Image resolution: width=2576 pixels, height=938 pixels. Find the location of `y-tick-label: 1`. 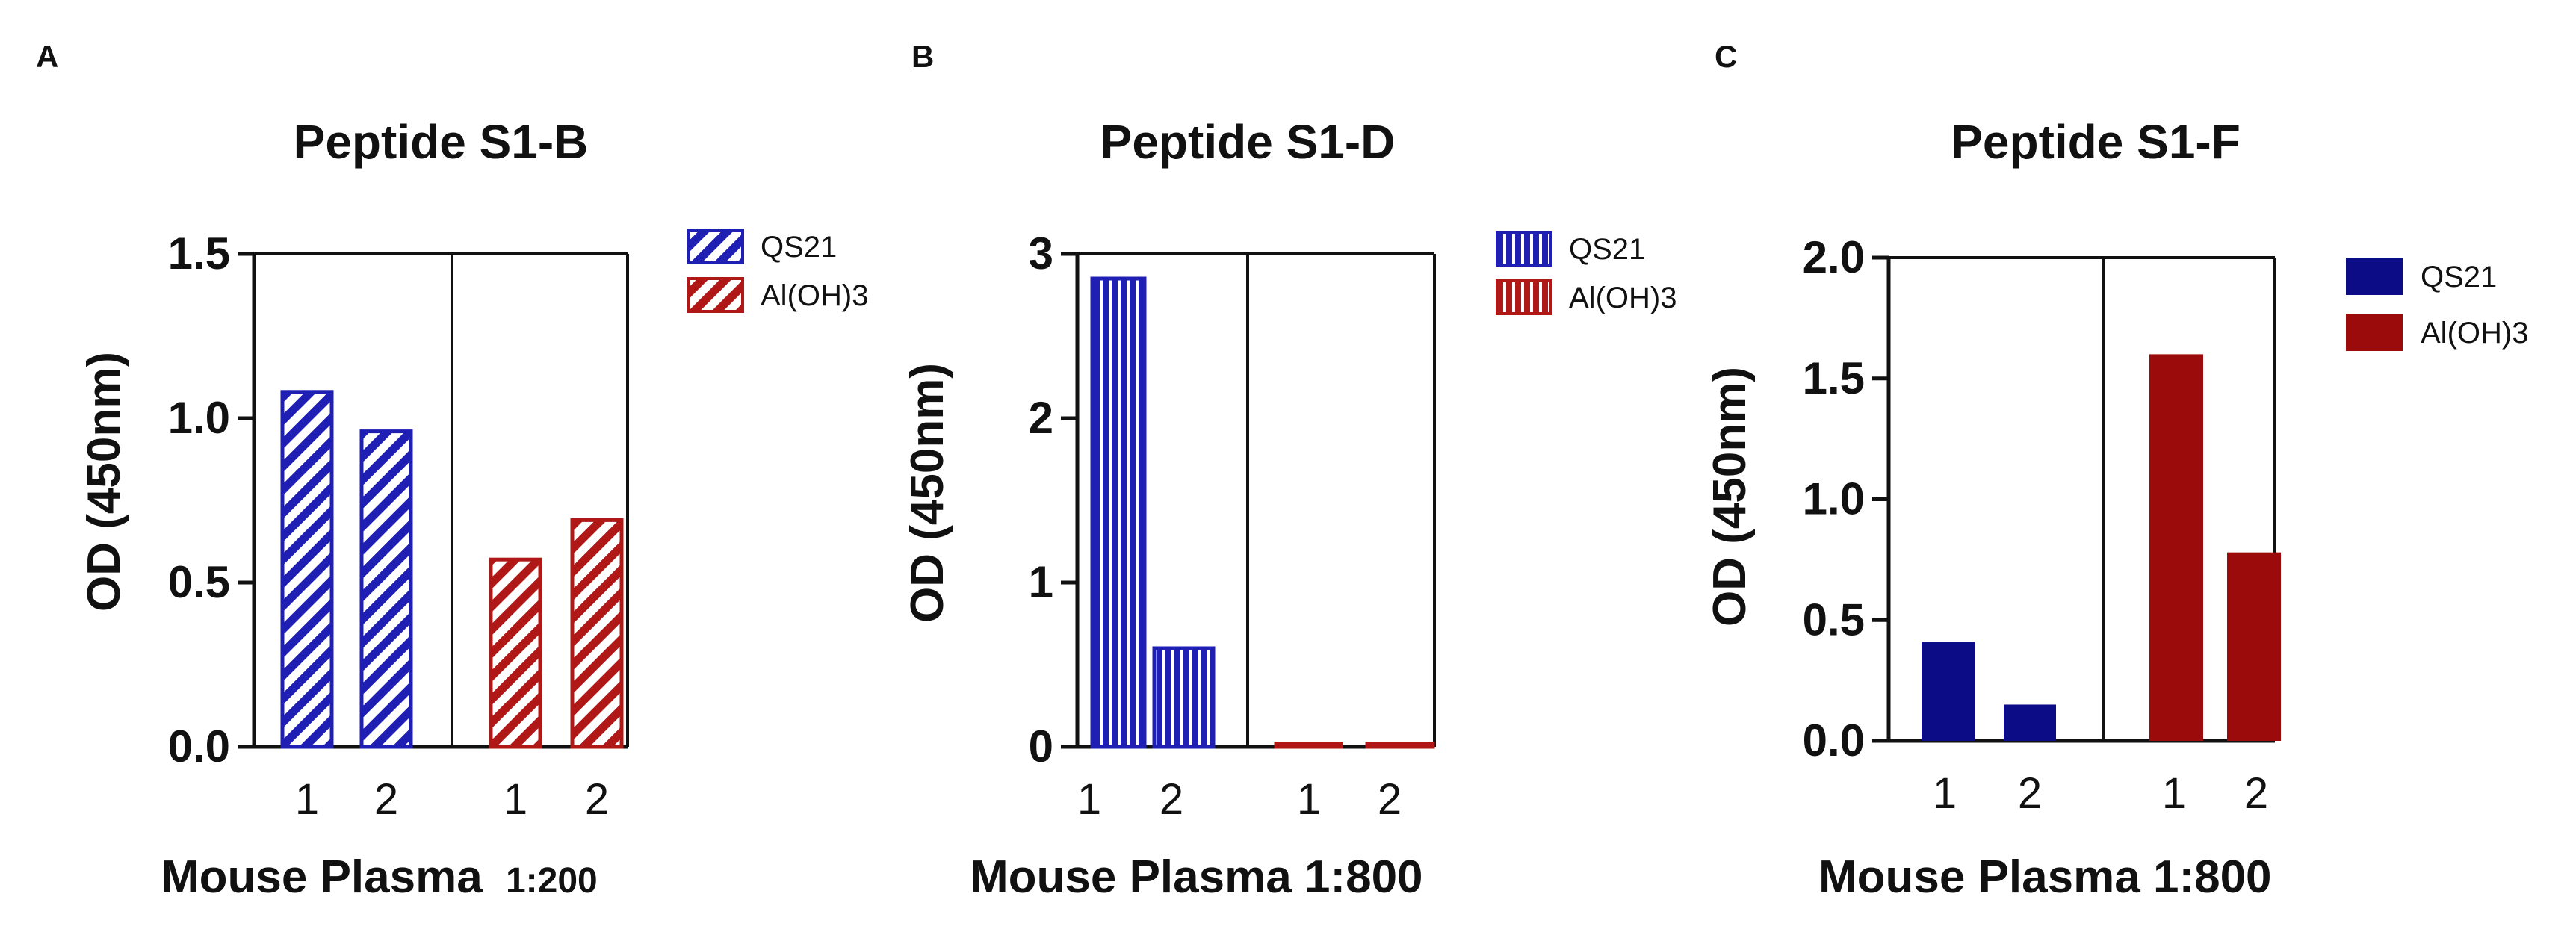

y-tick-label: 1 is located at coordinates (1041, 582).